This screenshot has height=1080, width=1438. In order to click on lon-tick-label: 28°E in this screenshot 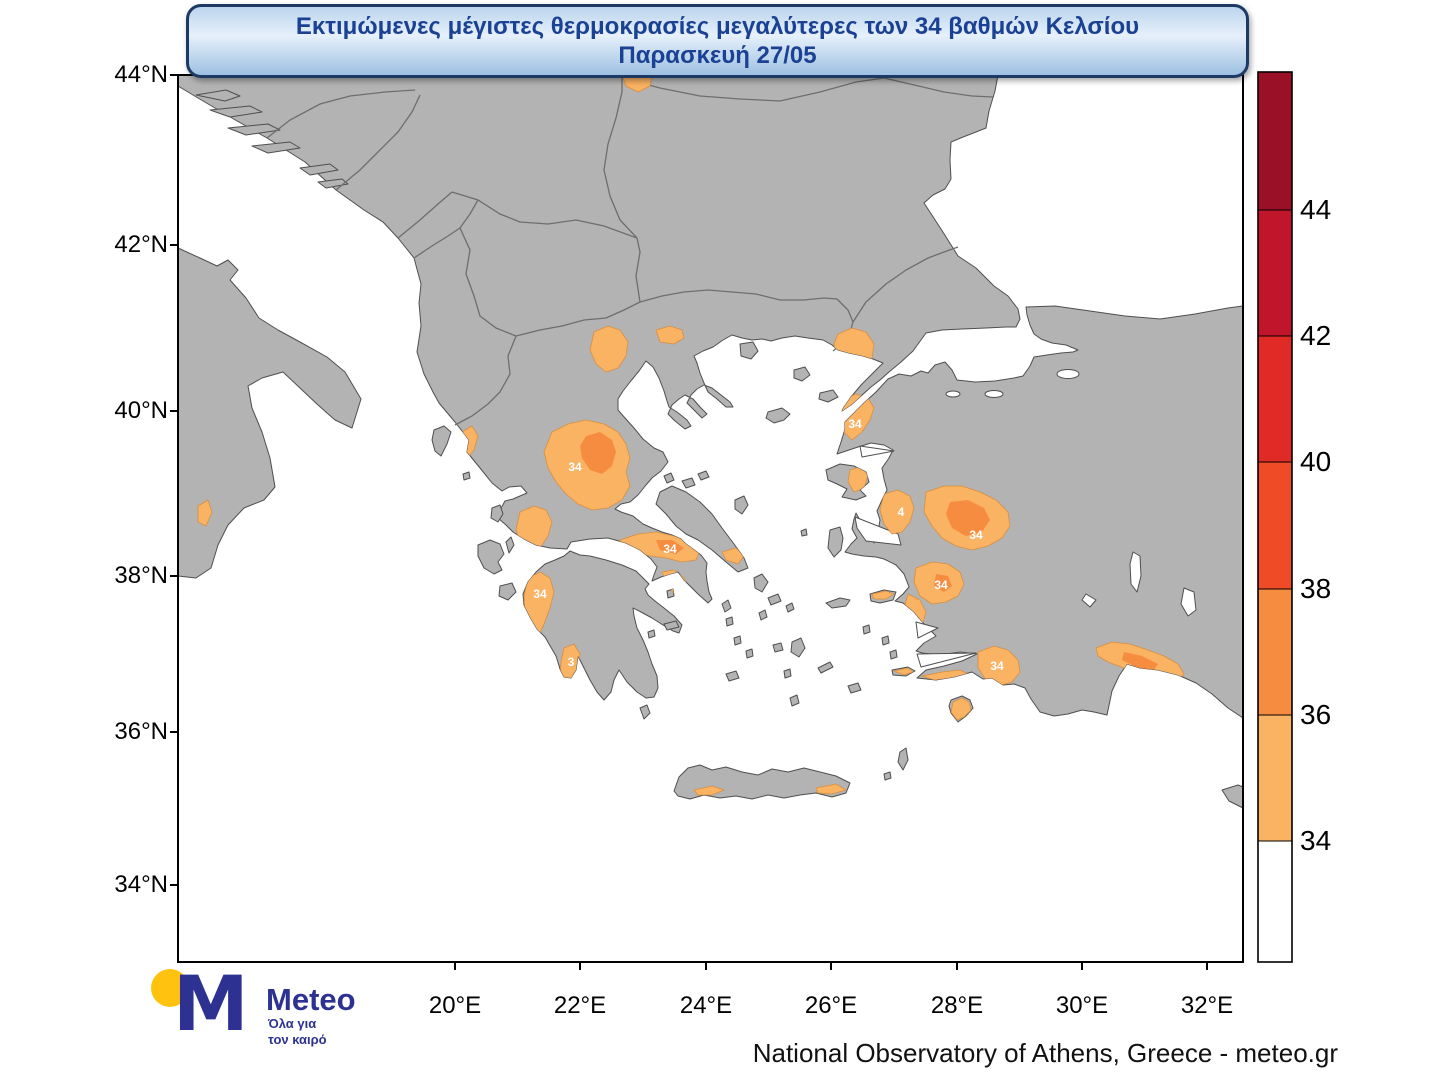, I will do `click(957, 1005)`.